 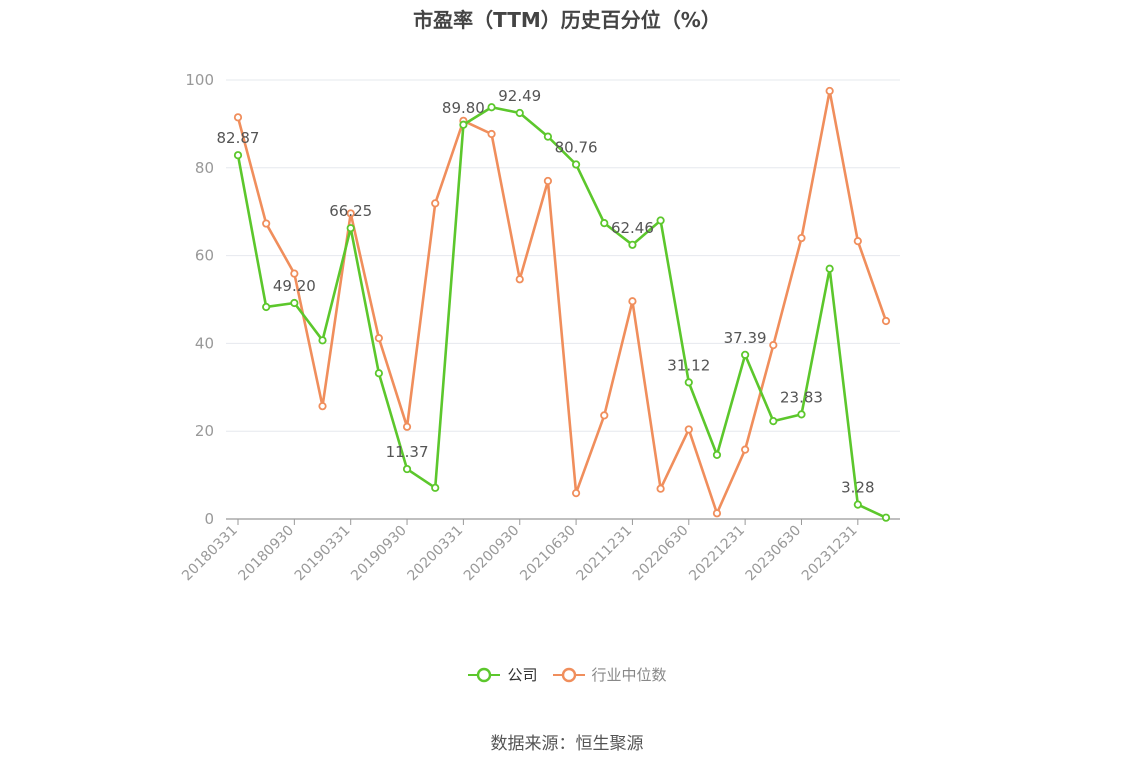 I want to click on chart-title: 市盈率（TTM）历史百分位（%）, so click(x=567, y=20).